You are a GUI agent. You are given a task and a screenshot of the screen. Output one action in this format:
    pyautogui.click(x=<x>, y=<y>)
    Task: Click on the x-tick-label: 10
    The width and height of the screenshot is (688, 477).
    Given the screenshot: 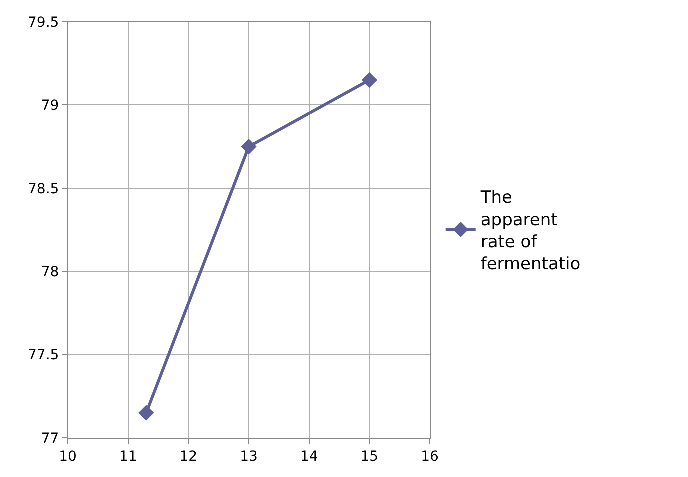 What is the action you would take?
    pyautogui.click(x=68, y=456)
    